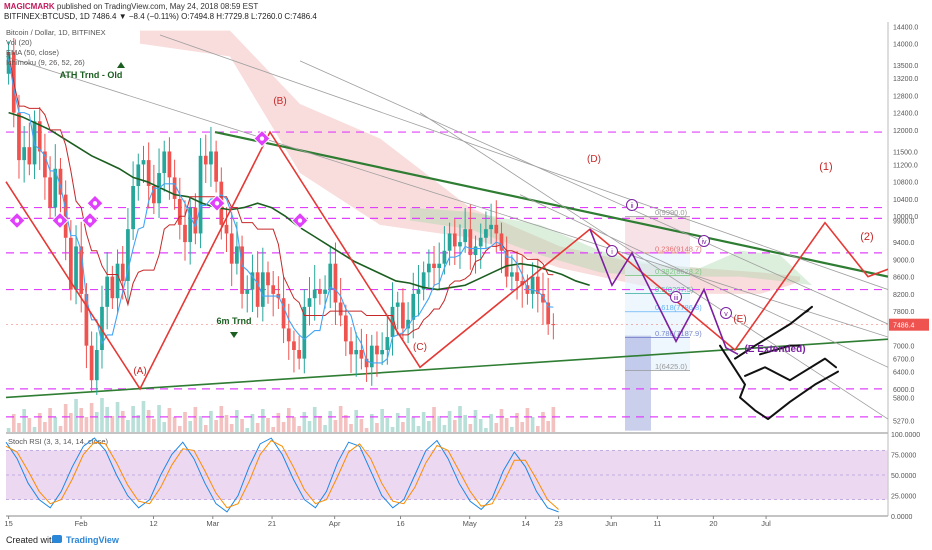 The width and height of the screenshot is (932, 550). Describe the element at coordinates (32, 52) in the screenshot. I see `legend-ema: EMA (50, close)` at that location.